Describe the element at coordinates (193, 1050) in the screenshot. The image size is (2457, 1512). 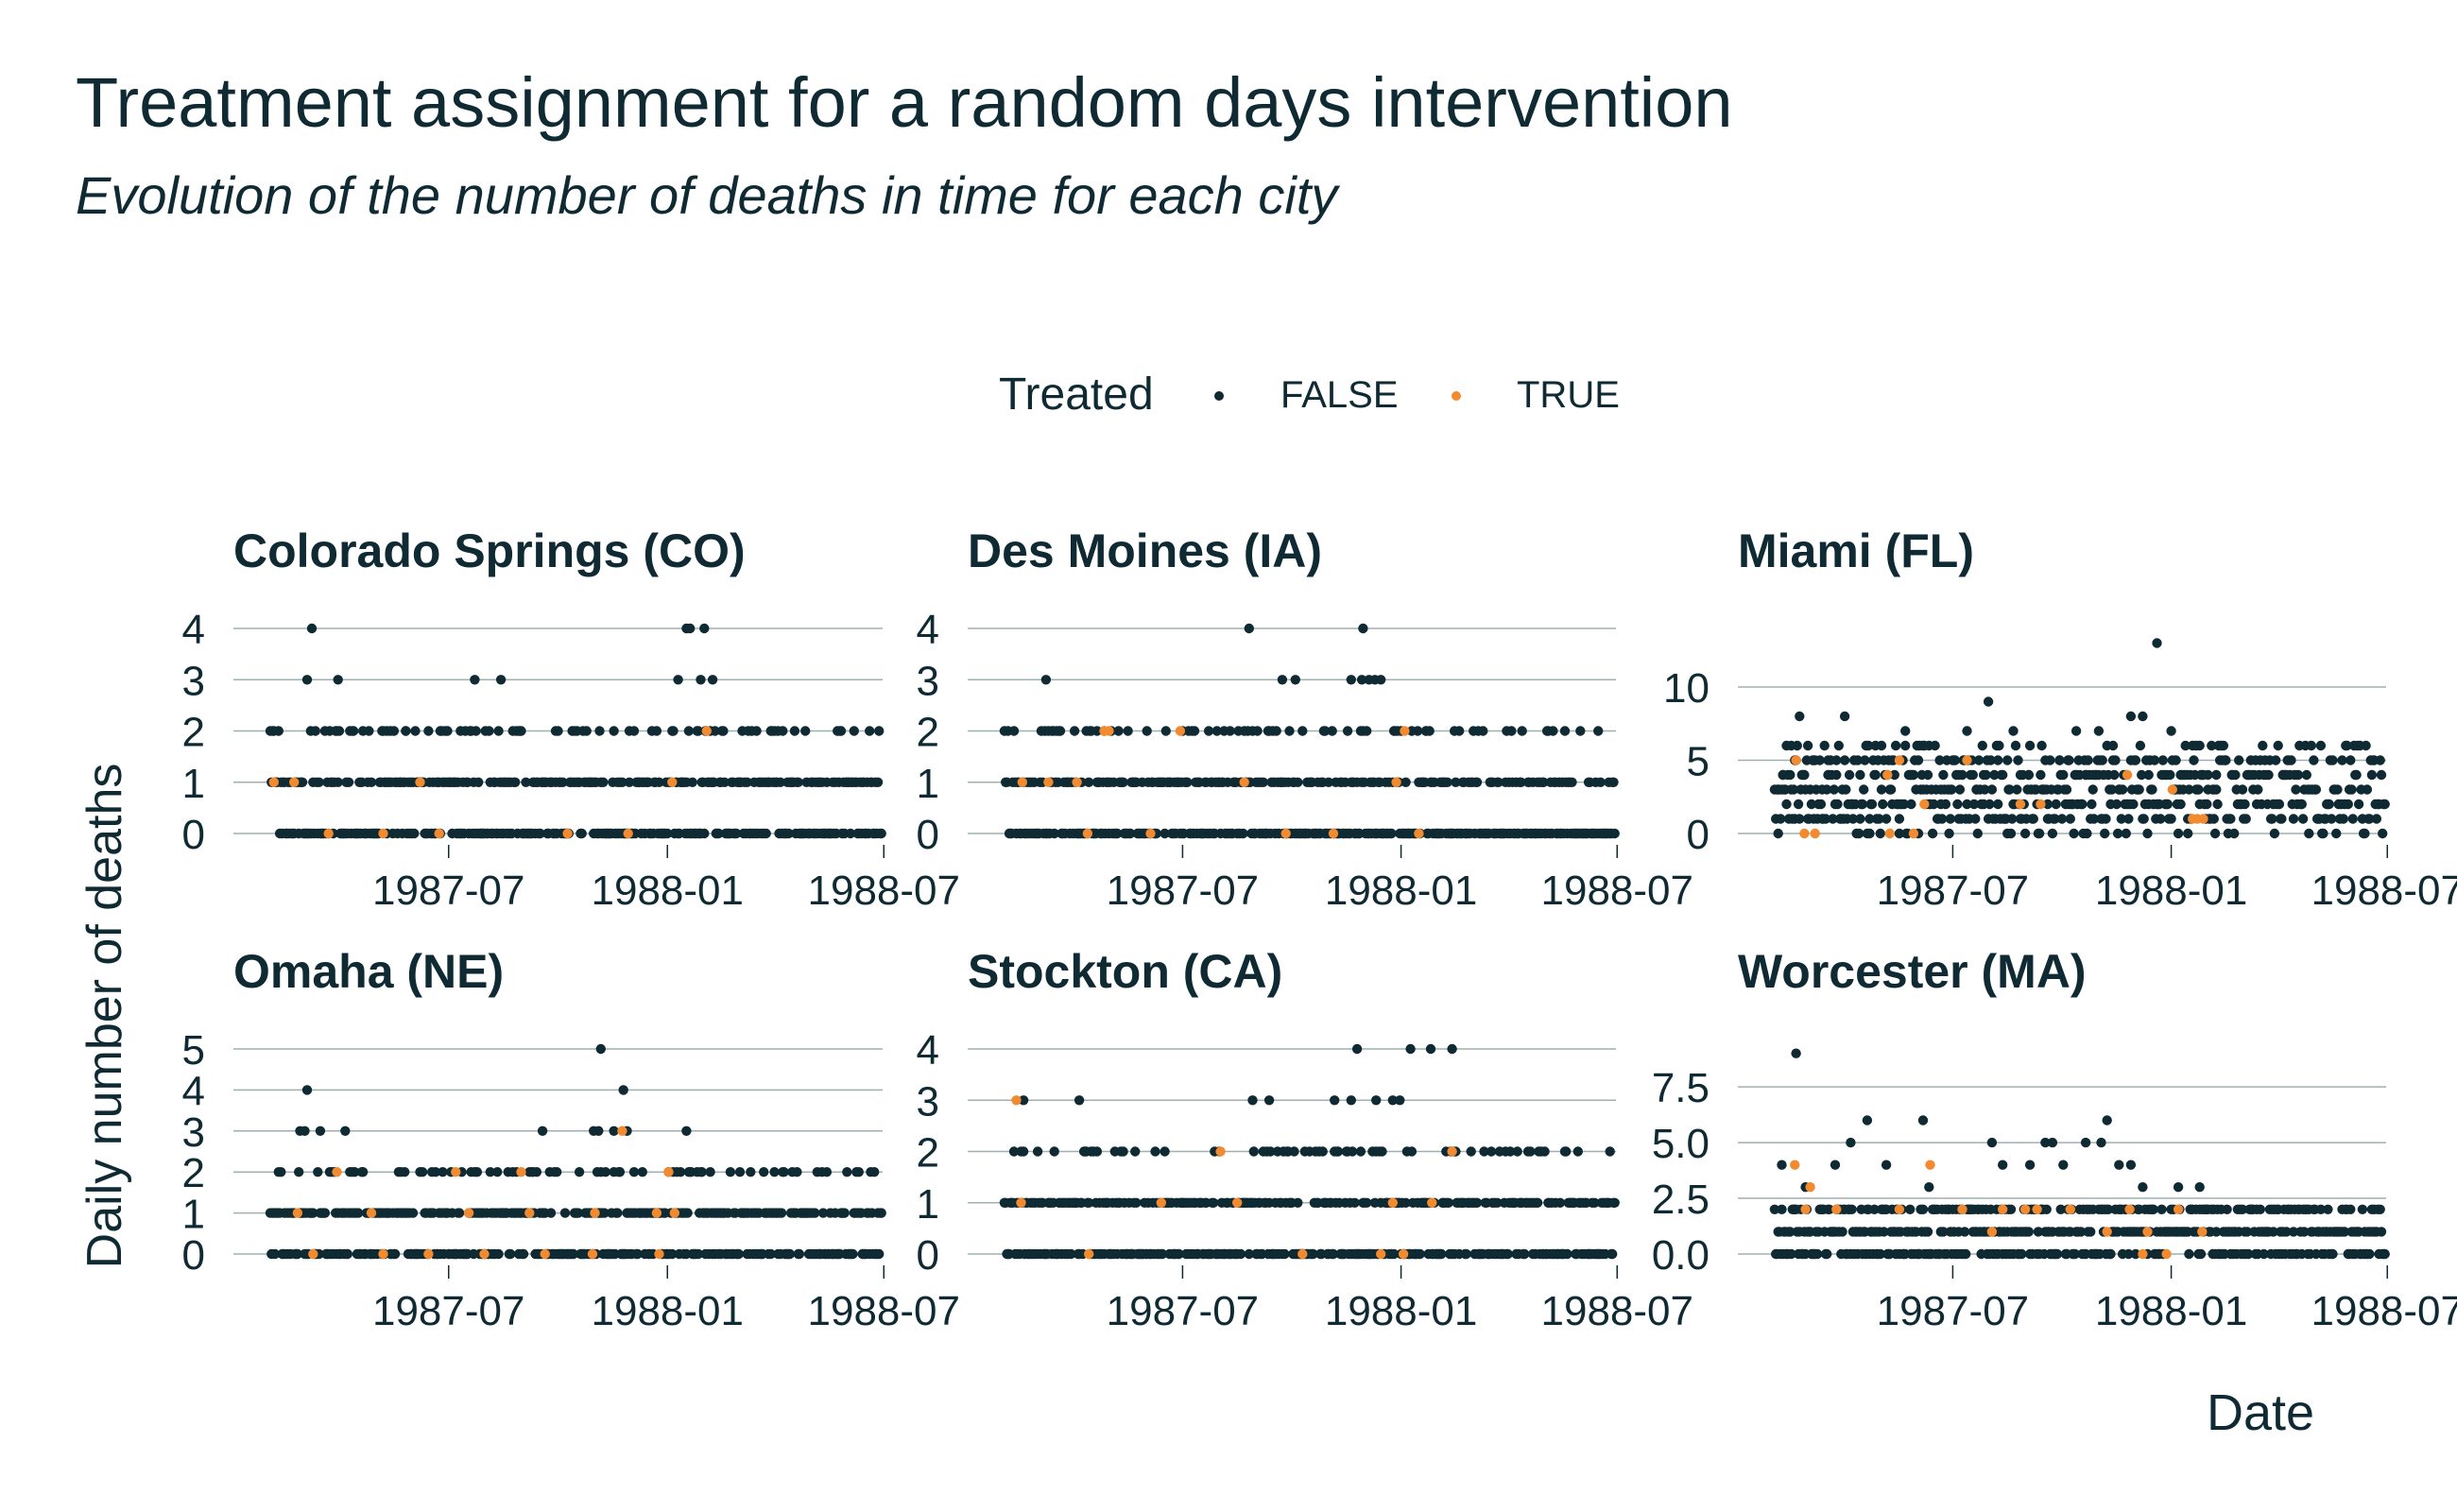
I see `y-tick-label: 5` at that location.